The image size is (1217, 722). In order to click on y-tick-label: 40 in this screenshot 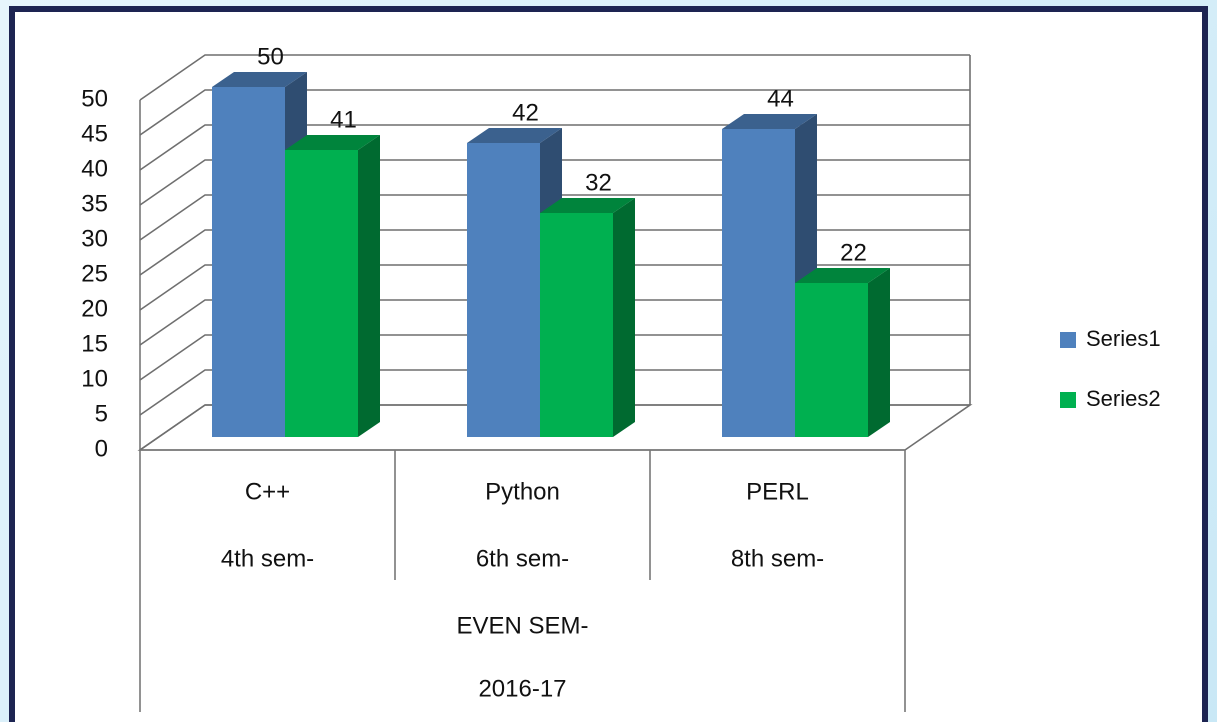, I will do `click(94, 168)`.